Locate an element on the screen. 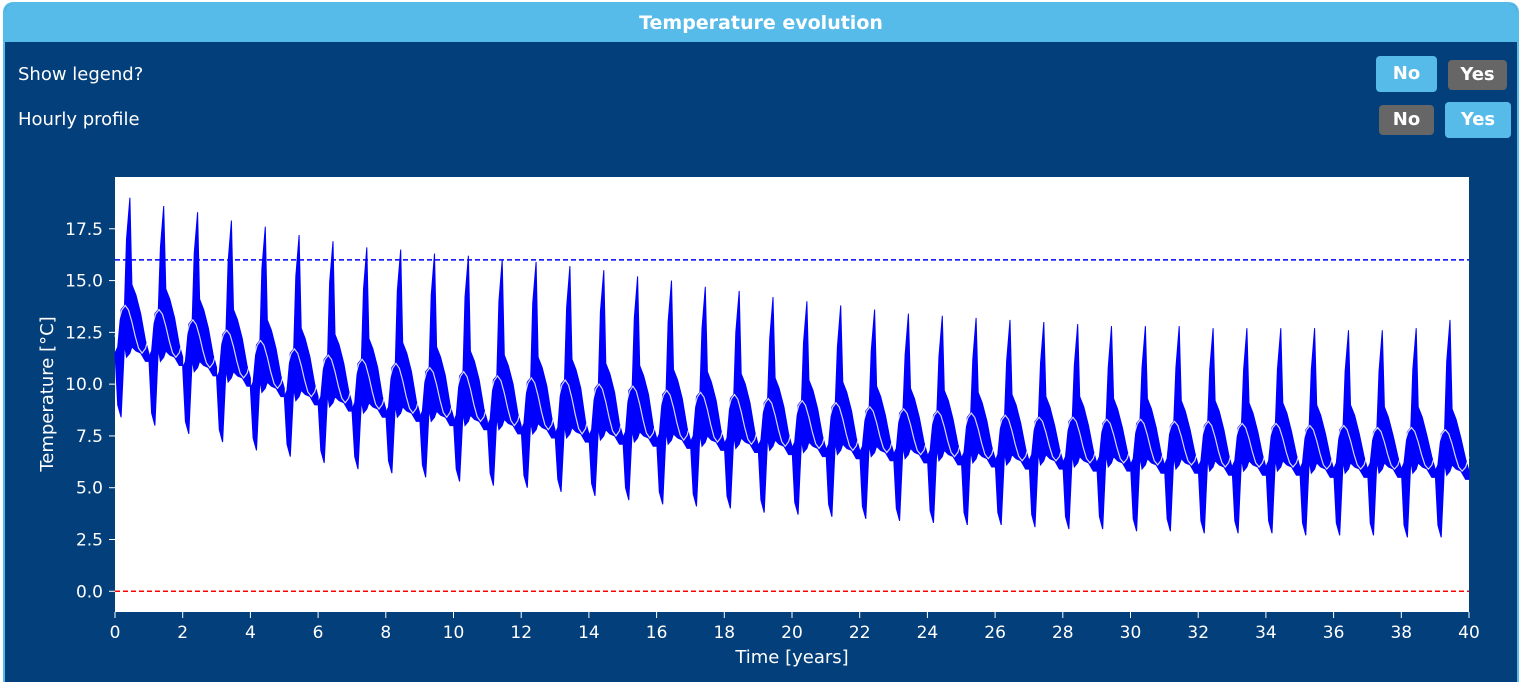 The height and width of the screenshot is (682, 1522). x-tick-label: 6 is located at coordinates (318, 633).